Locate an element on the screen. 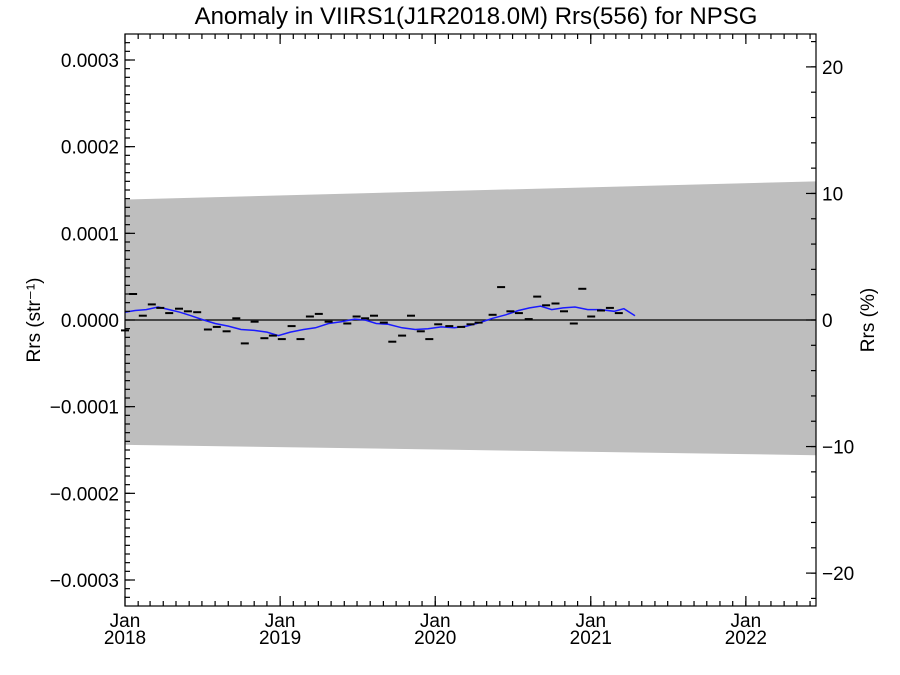  x-tick-year: 2019 is located at coordinates (280, 638).